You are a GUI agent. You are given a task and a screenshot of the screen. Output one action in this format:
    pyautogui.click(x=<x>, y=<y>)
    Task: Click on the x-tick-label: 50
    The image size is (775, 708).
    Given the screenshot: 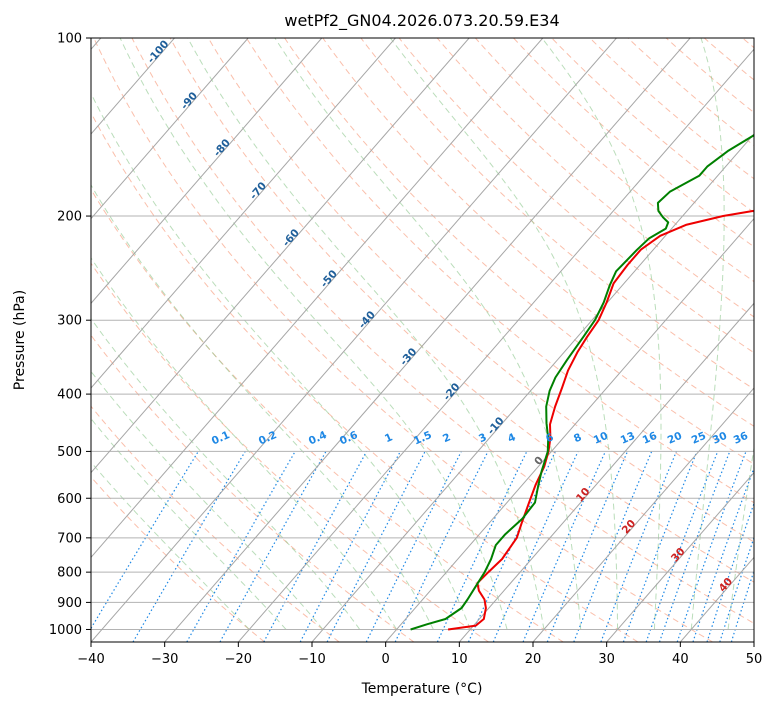 What is the action you would take?
    pyautogui.click(x=754, y=659)
    